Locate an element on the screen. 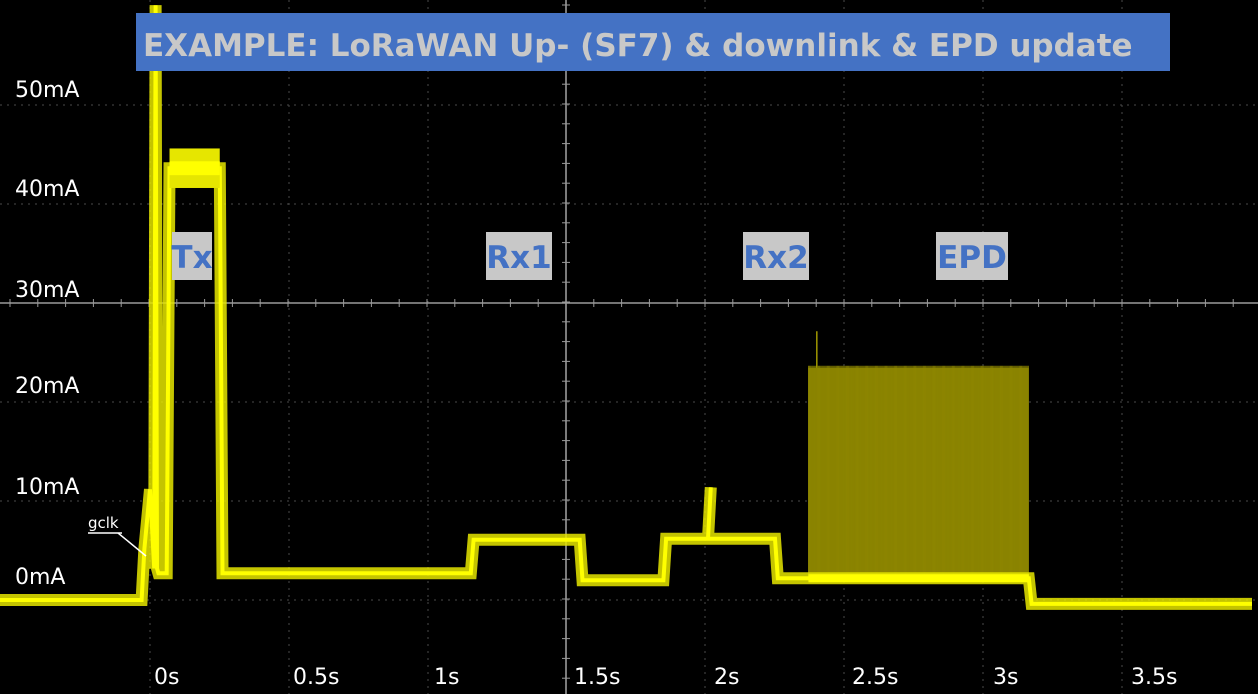 Image resolution: width=1258 pixels, height=694 pixels. phase-label-tx: Tx is located at coordinates (192, 256).